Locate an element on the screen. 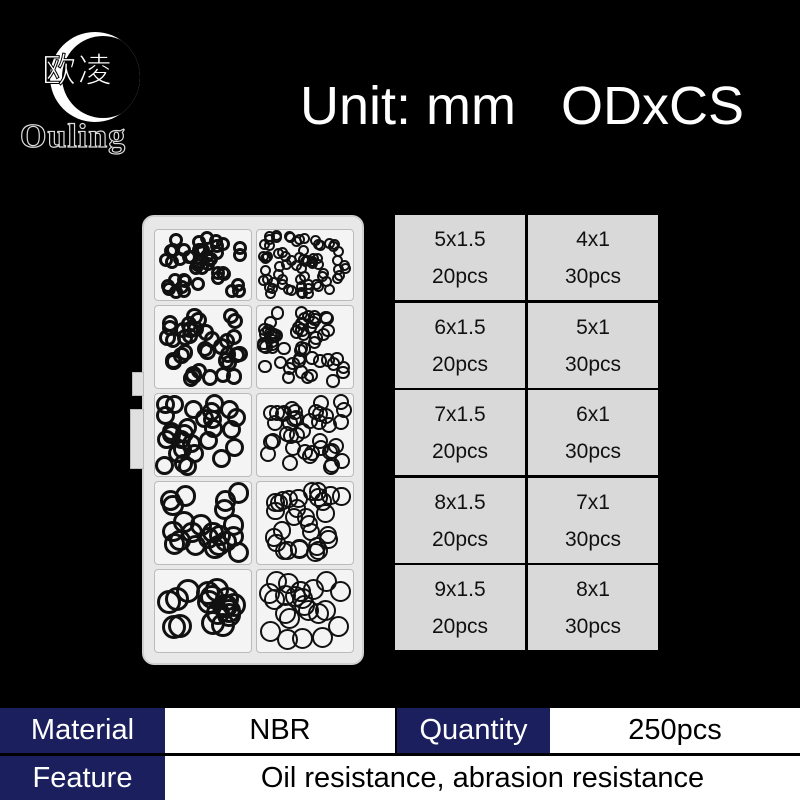 This screenshot has width=800, height=800. logo-name: Ouling is located at coordinates (73, 136).